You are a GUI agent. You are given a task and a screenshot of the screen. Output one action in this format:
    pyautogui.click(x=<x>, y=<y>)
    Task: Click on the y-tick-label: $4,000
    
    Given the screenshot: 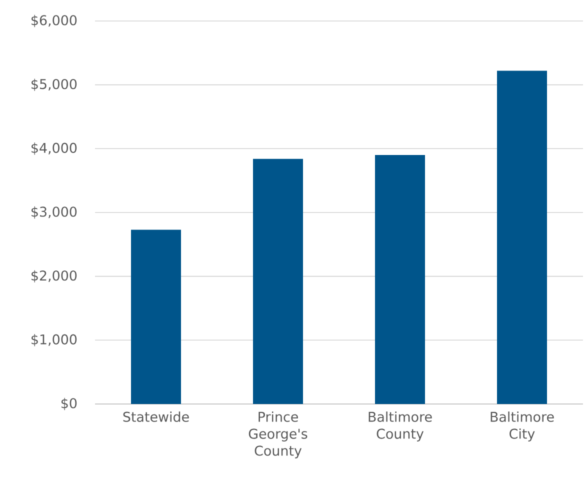 What is the action you would take?
    pyautogui.click(x=54, y=148)
    